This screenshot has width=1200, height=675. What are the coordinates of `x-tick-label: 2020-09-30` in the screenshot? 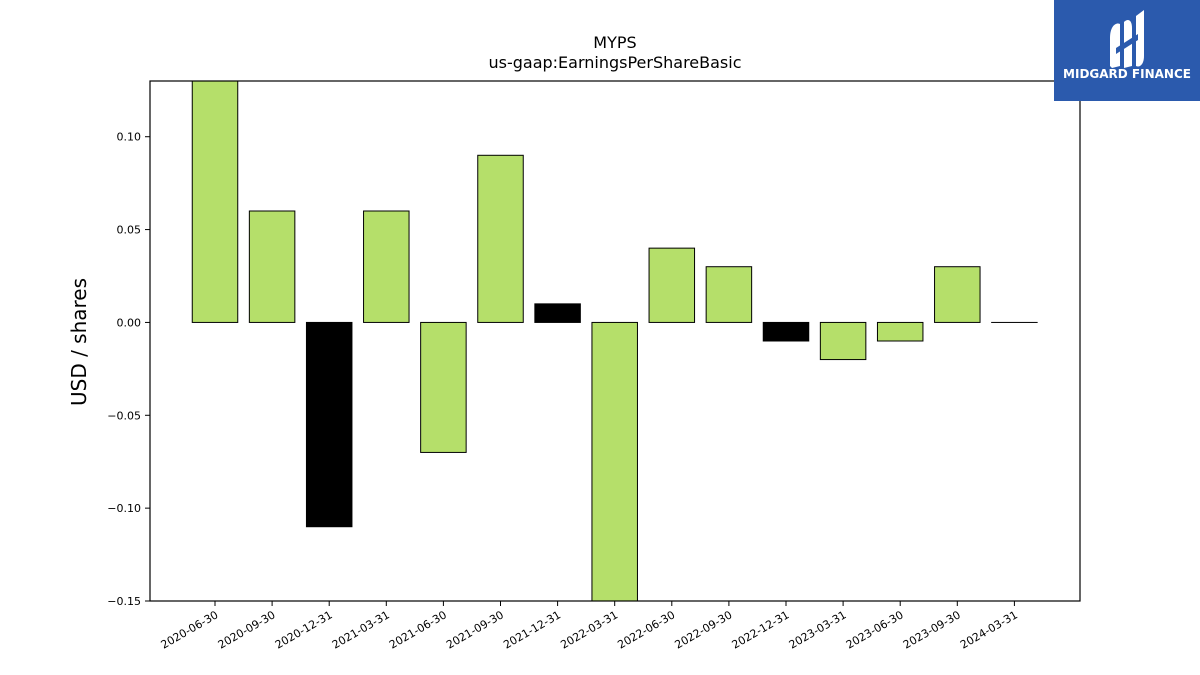 It's located at (247, 629).